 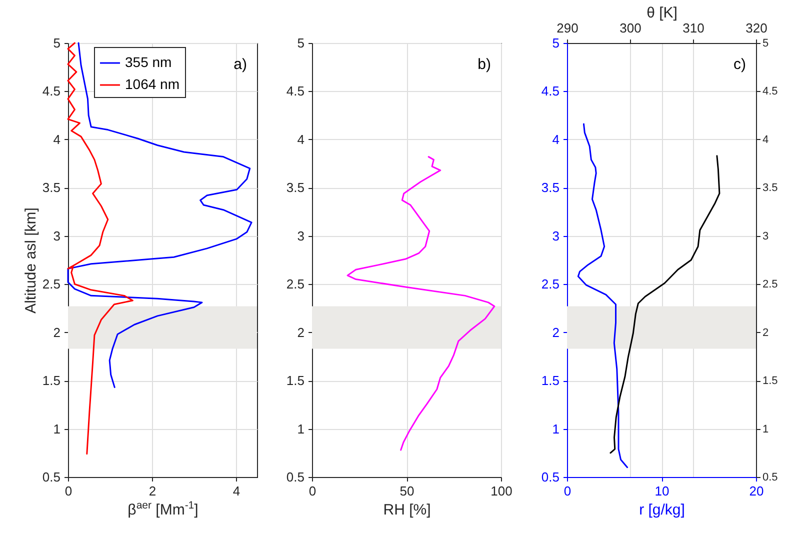 What do you see at coordinates (152, 84) in the screenshot?
I see `legend-label: 1064 nm` at bounding box center [152, 84].